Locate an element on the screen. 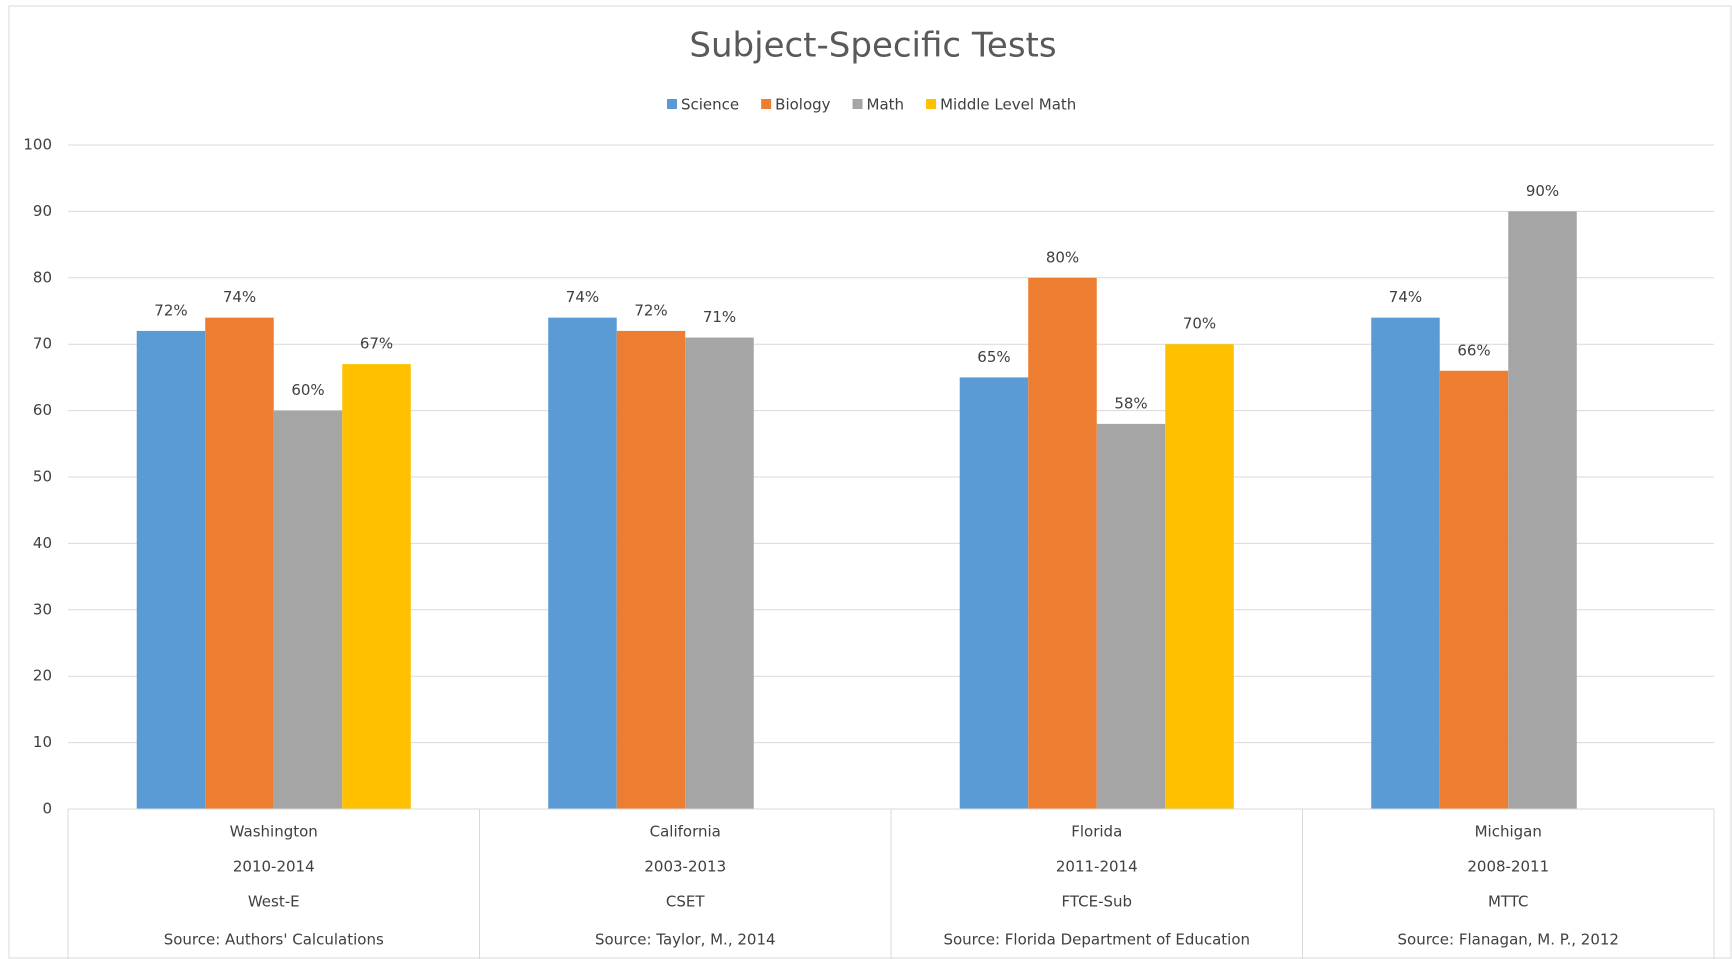 Image resolution: width=1732 pixels, height=959 pixels. y-tick-label: 40 is located at coordinates (42, 543).